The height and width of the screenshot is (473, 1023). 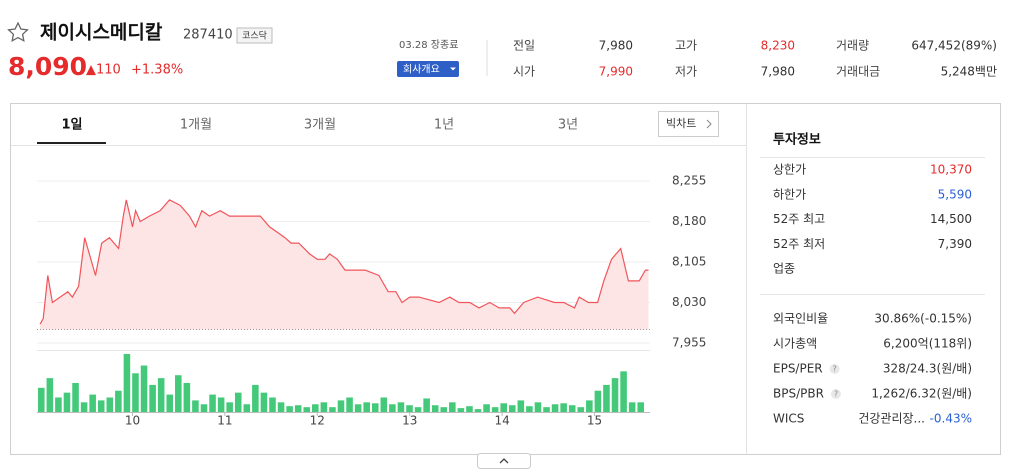 I want to click on period-tab: 3년, so click(x=568, y=125).